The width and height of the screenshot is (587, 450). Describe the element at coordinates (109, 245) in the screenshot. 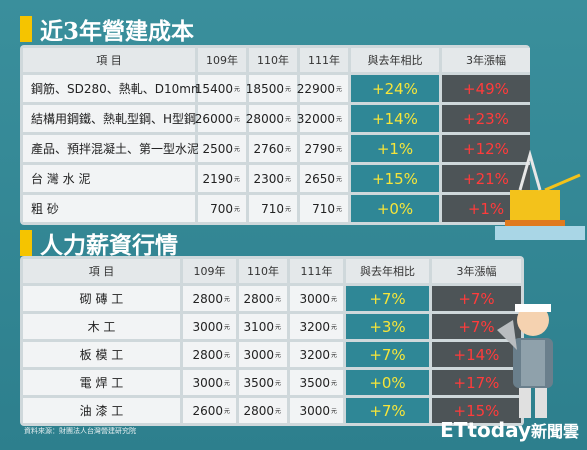

I see `title-text: 人力薪資行情` at that location.